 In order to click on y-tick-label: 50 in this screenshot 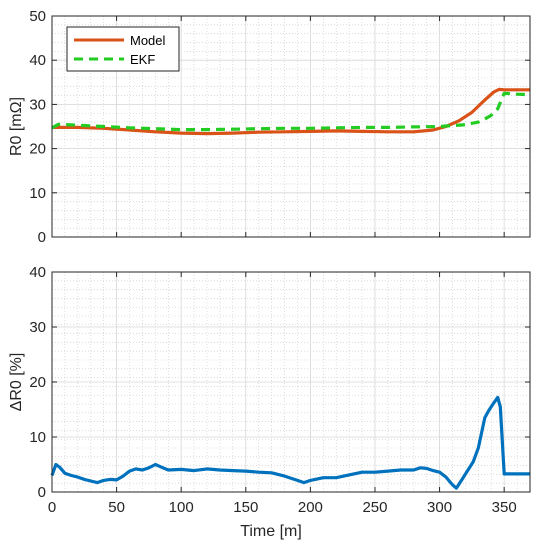, I will do `click(37, 16)`.